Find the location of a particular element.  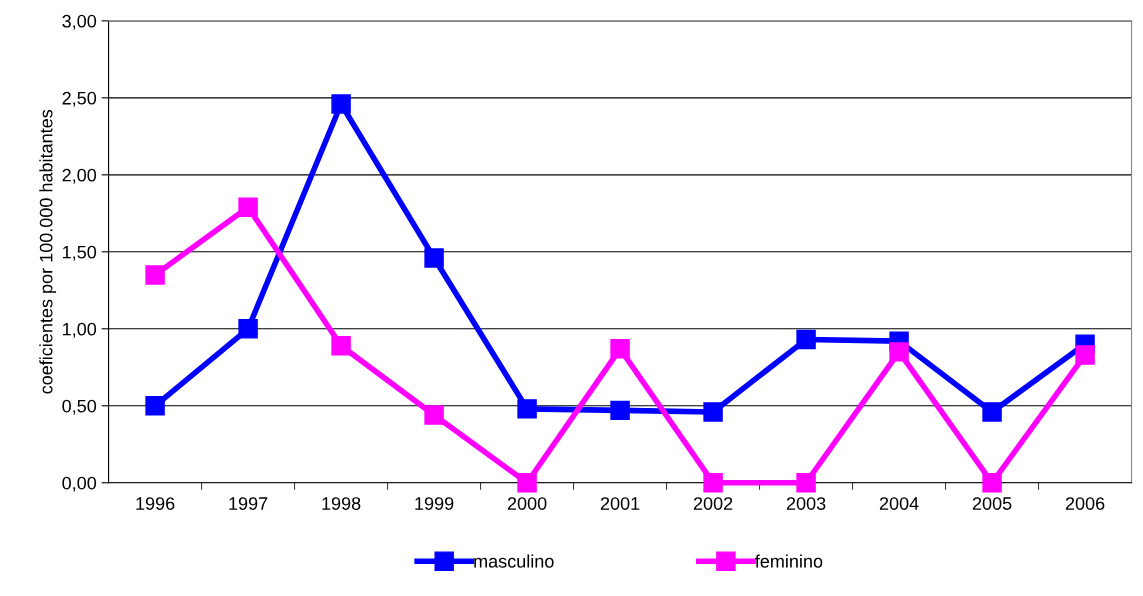

x-tick-label: 1996 is located at coordinates (155, 503).